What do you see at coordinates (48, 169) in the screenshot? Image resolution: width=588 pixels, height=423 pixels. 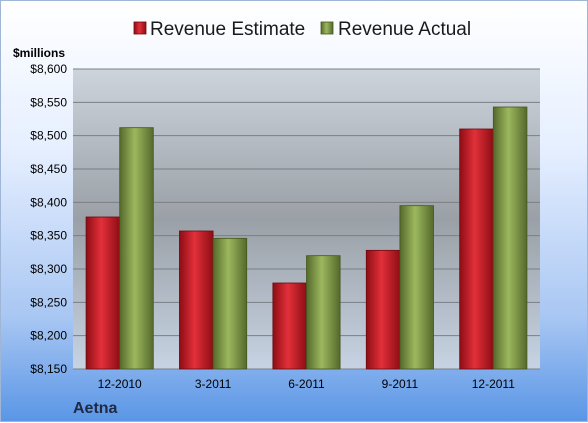 I see `y-tick-label: $8,450` at bounding box center [48, 169].